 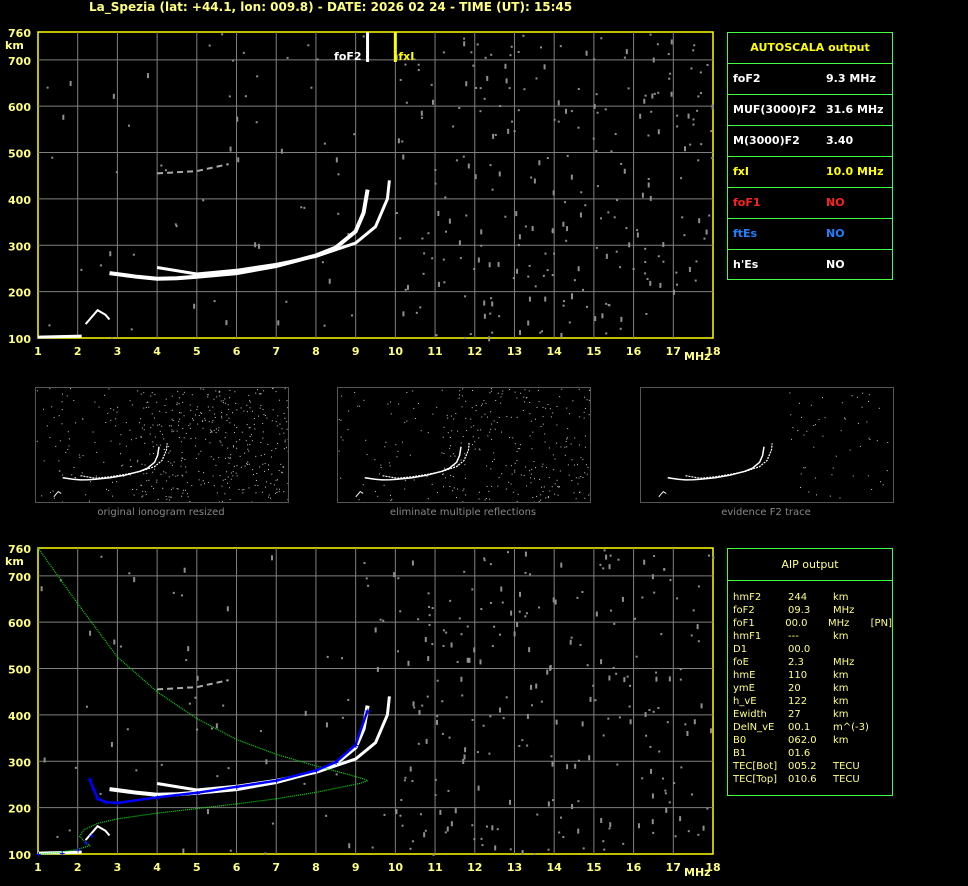 What do you see at coordinates (316, 867) in the screenshot?
I see `x-tick-label: 8` at bounding box center [316, 867].